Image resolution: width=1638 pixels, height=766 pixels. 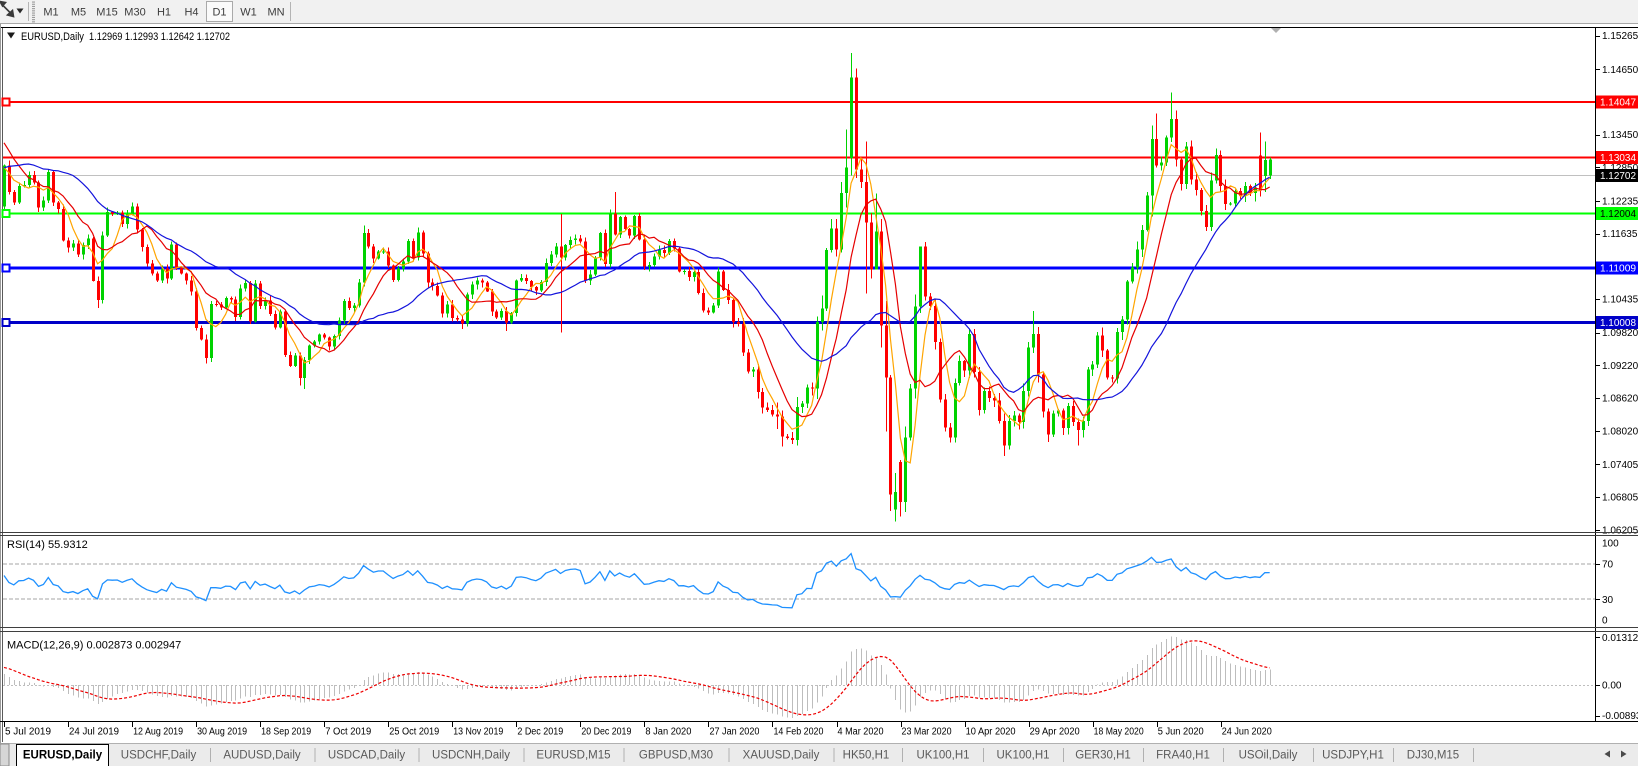 I want to click on svg-text: USOil,Daily, so click(x=1268, y=756).